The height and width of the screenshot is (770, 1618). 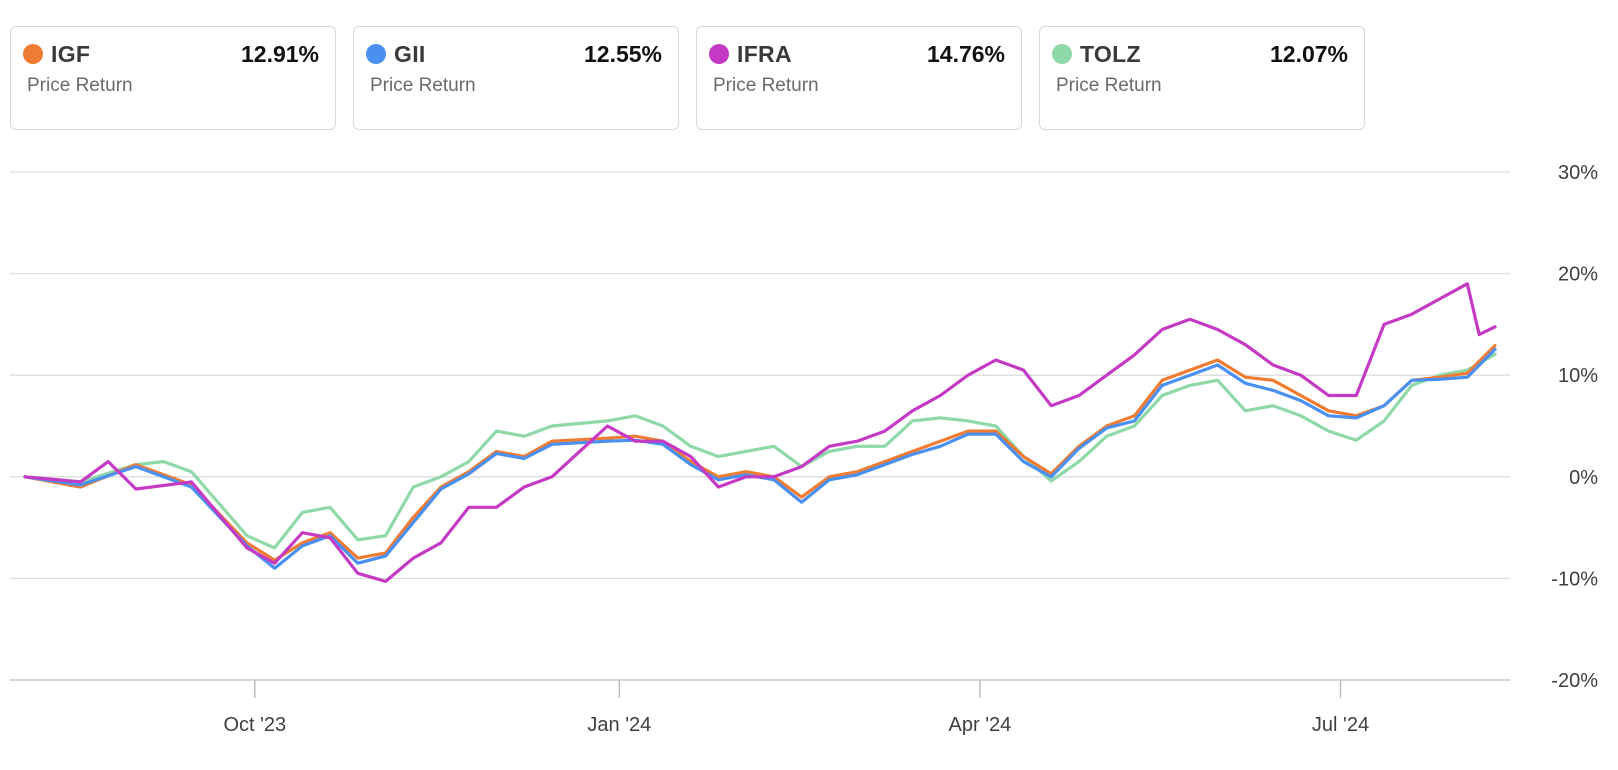 I want to click on legend-return-value: 12.55%, so click(x=622, y=53).